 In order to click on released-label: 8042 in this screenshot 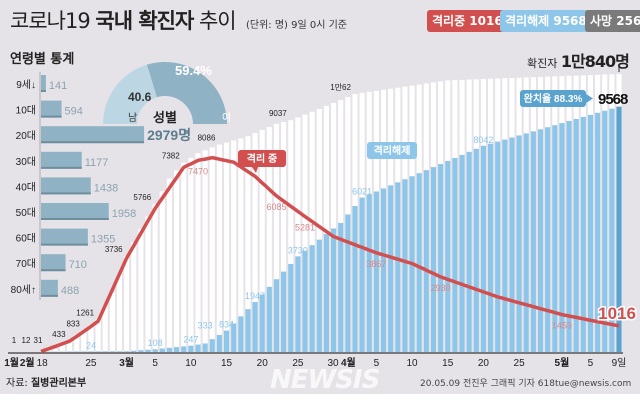, I will do `click(483, 140)`.